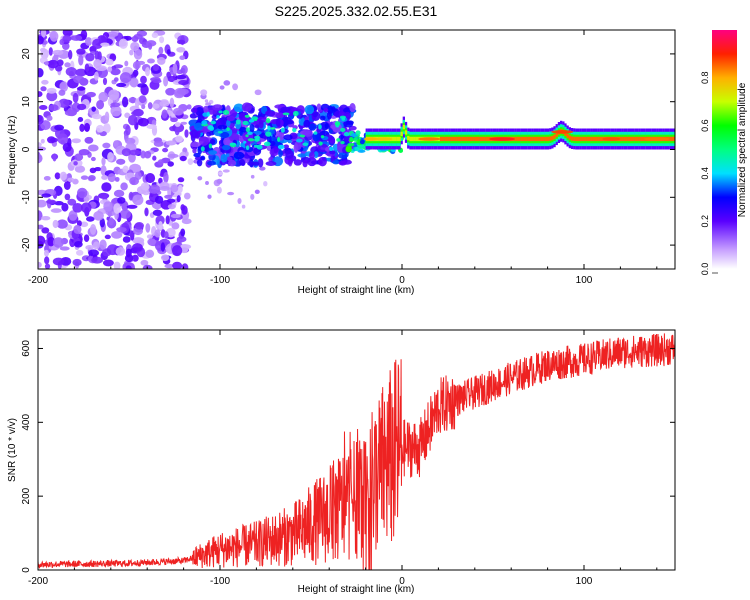 This screenshot has height=600, width=750. What do you see at coordinates (705, 173) in the screenshot?
I see `colorbar-tick-label: 0.4` at bounding box center [705, 173].